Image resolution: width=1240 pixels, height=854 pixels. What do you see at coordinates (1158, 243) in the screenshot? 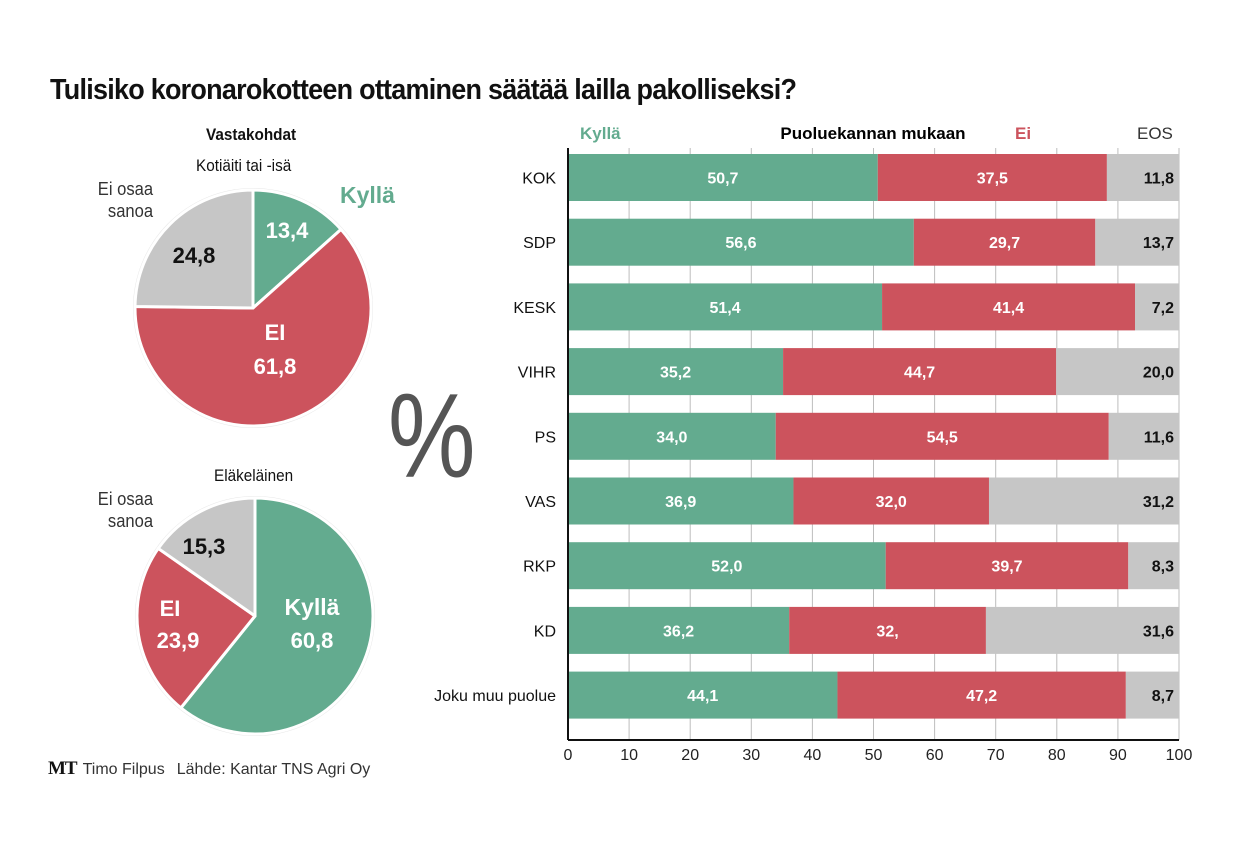
I see `data-label-eos: 13,7` at bounding box center [1158, 243].